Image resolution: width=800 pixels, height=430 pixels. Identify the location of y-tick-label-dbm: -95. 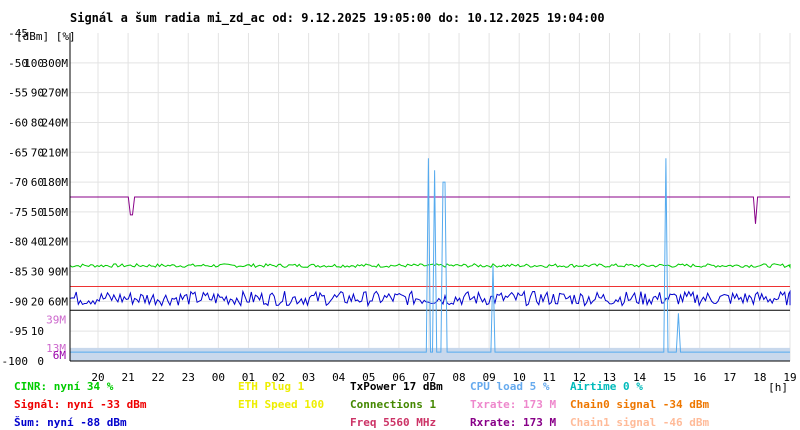
(18, 331).